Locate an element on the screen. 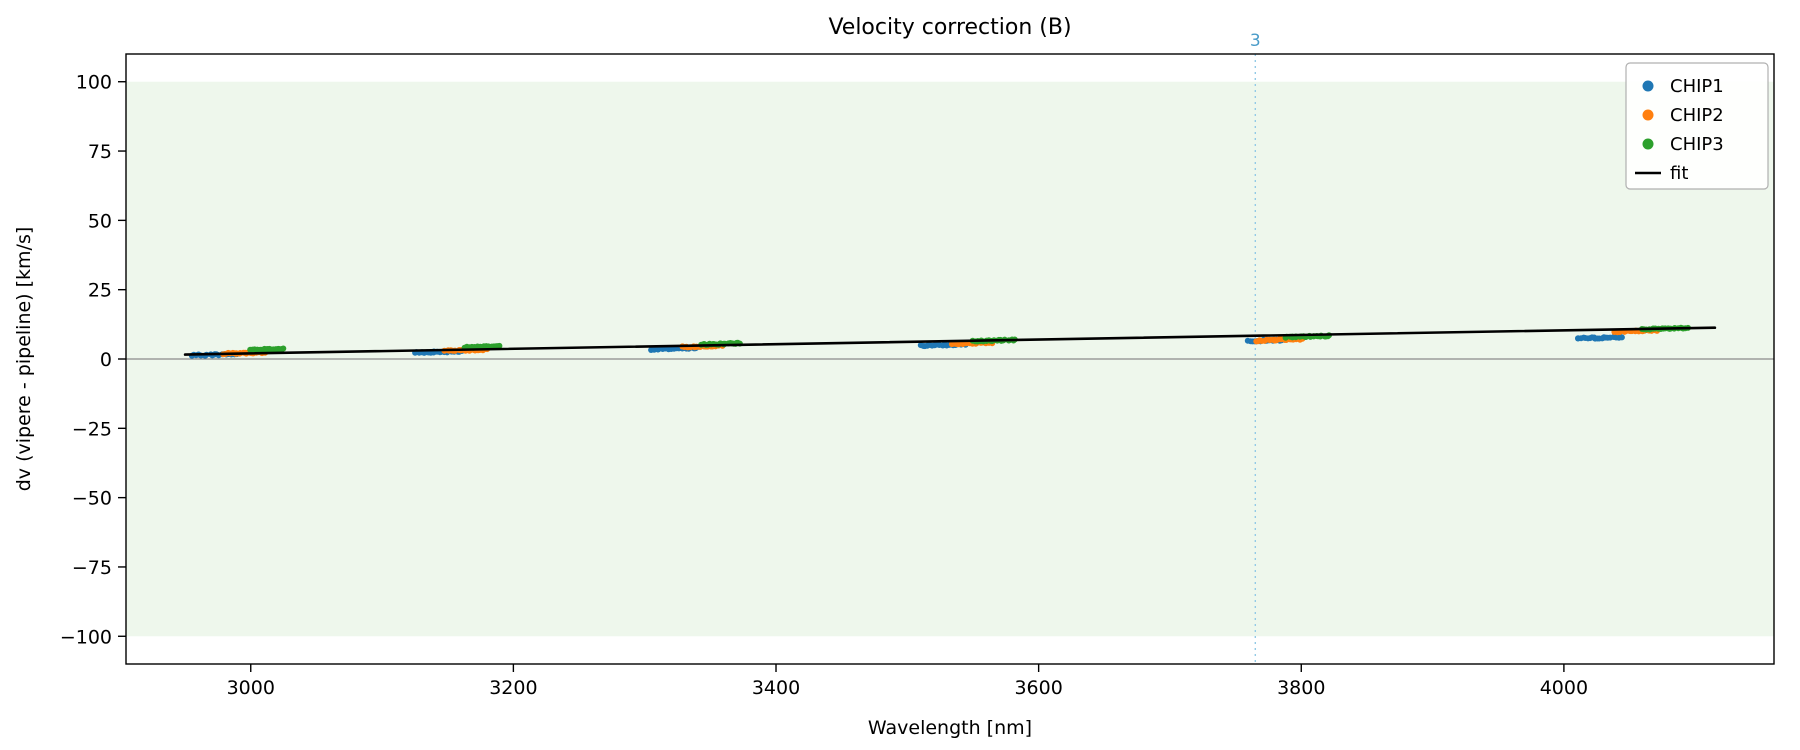 This screenshot has height=750, width=1800. legend-label: fit is located at coordinates (1679, 173).